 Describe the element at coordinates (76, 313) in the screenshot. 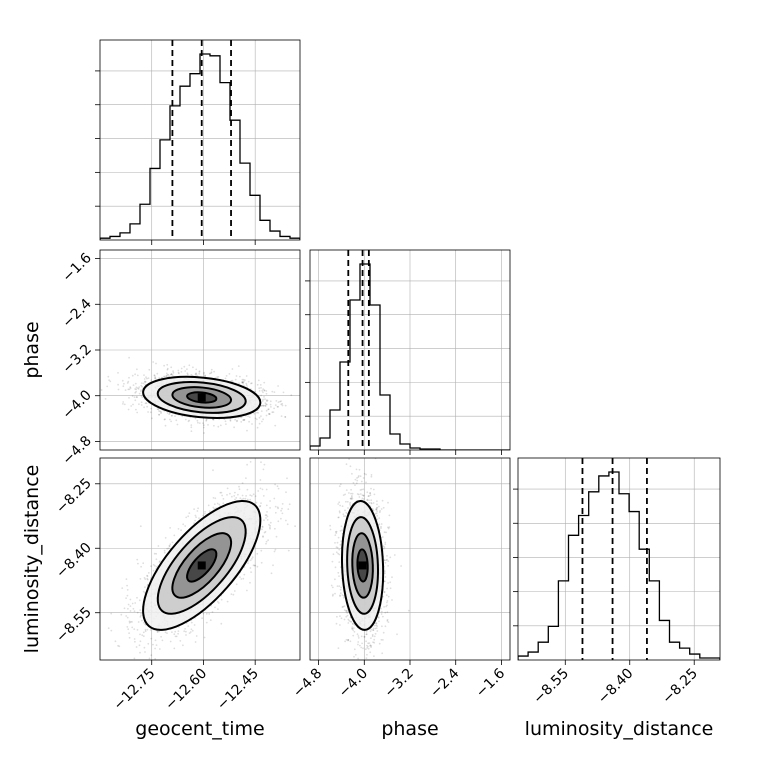

I see `y-tick-label: −2.4` at that location.